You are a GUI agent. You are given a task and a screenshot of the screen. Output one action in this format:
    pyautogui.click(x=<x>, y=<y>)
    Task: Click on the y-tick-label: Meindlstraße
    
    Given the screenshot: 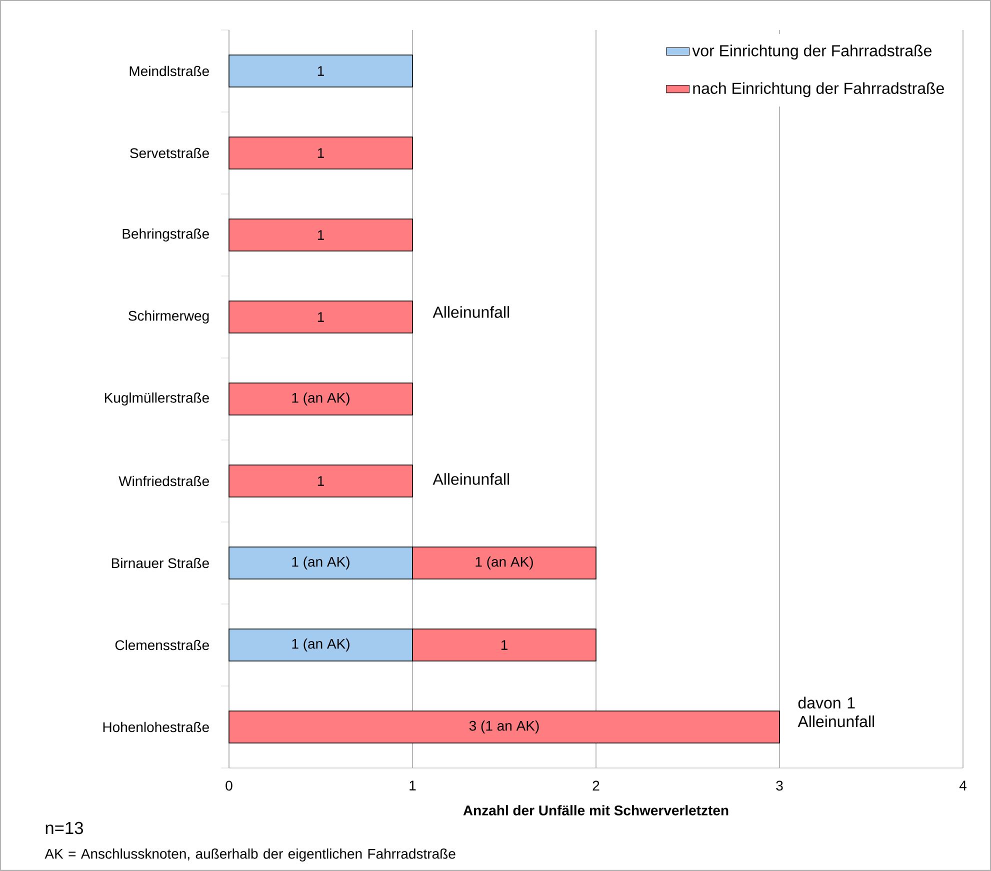 What is the action you would take?
    pyautogui.click(x=169, y=71)
    